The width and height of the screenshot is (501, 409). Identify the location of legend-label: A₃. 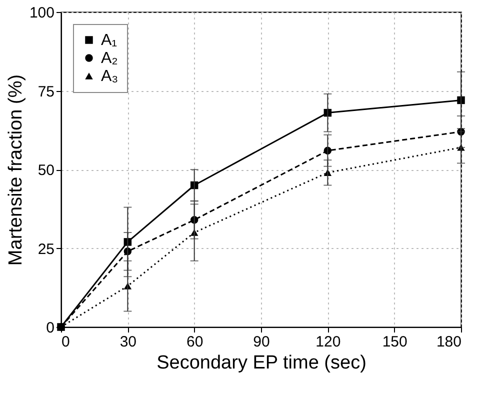
(109, 76).